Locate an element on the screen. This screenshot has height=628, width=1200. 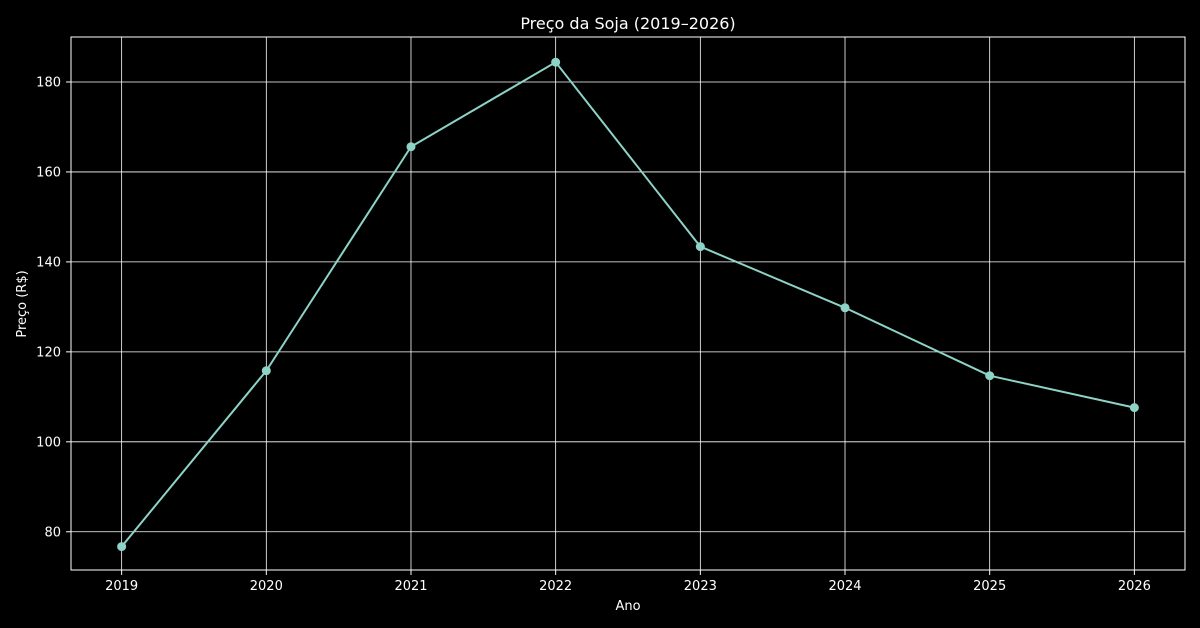
y-tick-label: 160 is located at coordinates (48, 172).